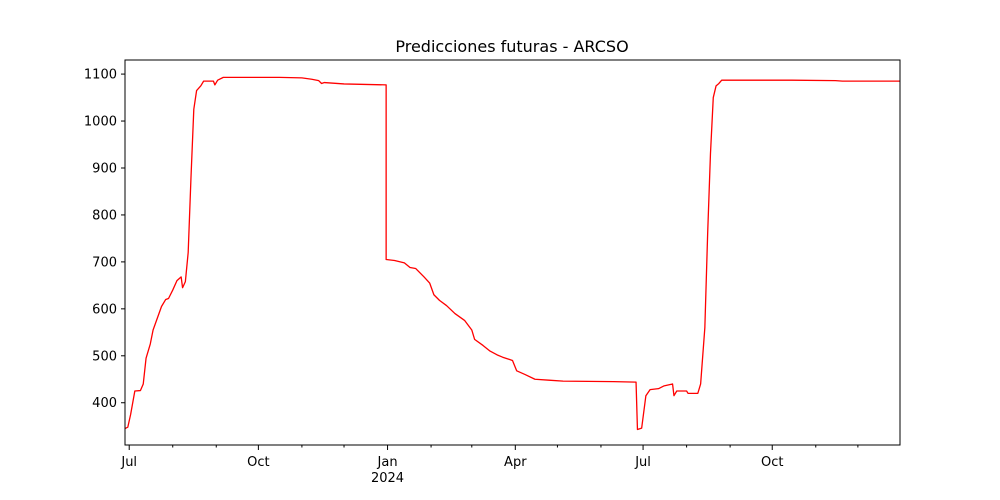 This screenshot has height=500, width=1000. I want to click on y-tick-label: 600, so click(104, 309).